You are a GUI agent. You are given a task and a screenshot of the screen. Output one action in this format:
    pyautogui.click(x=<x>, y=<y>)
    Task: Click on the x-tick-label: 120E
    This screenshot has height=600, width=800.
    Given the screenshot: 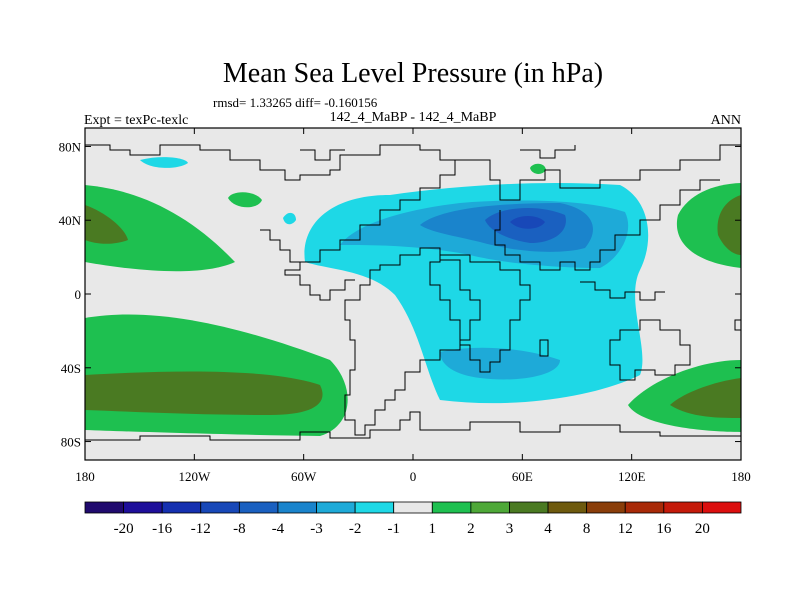 What is the action you would take?
    pyautogui.click(x=632, y=476)
    